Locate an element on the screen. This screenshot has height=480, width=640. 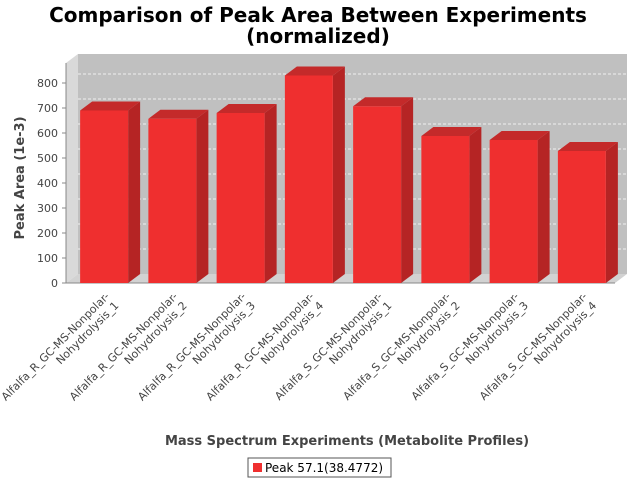
y-tick-label: 400 is located at coordinates (47, 183).